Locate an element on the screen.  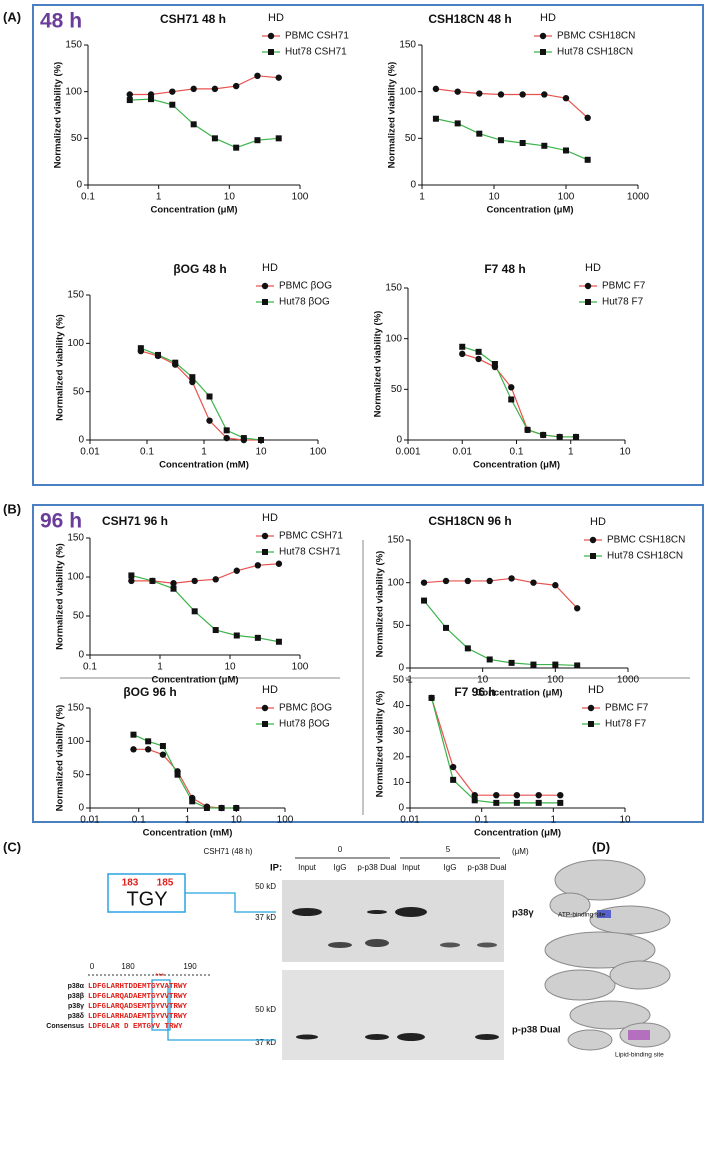
mw-marker: 50 kD is located at coordinates (265, 886).